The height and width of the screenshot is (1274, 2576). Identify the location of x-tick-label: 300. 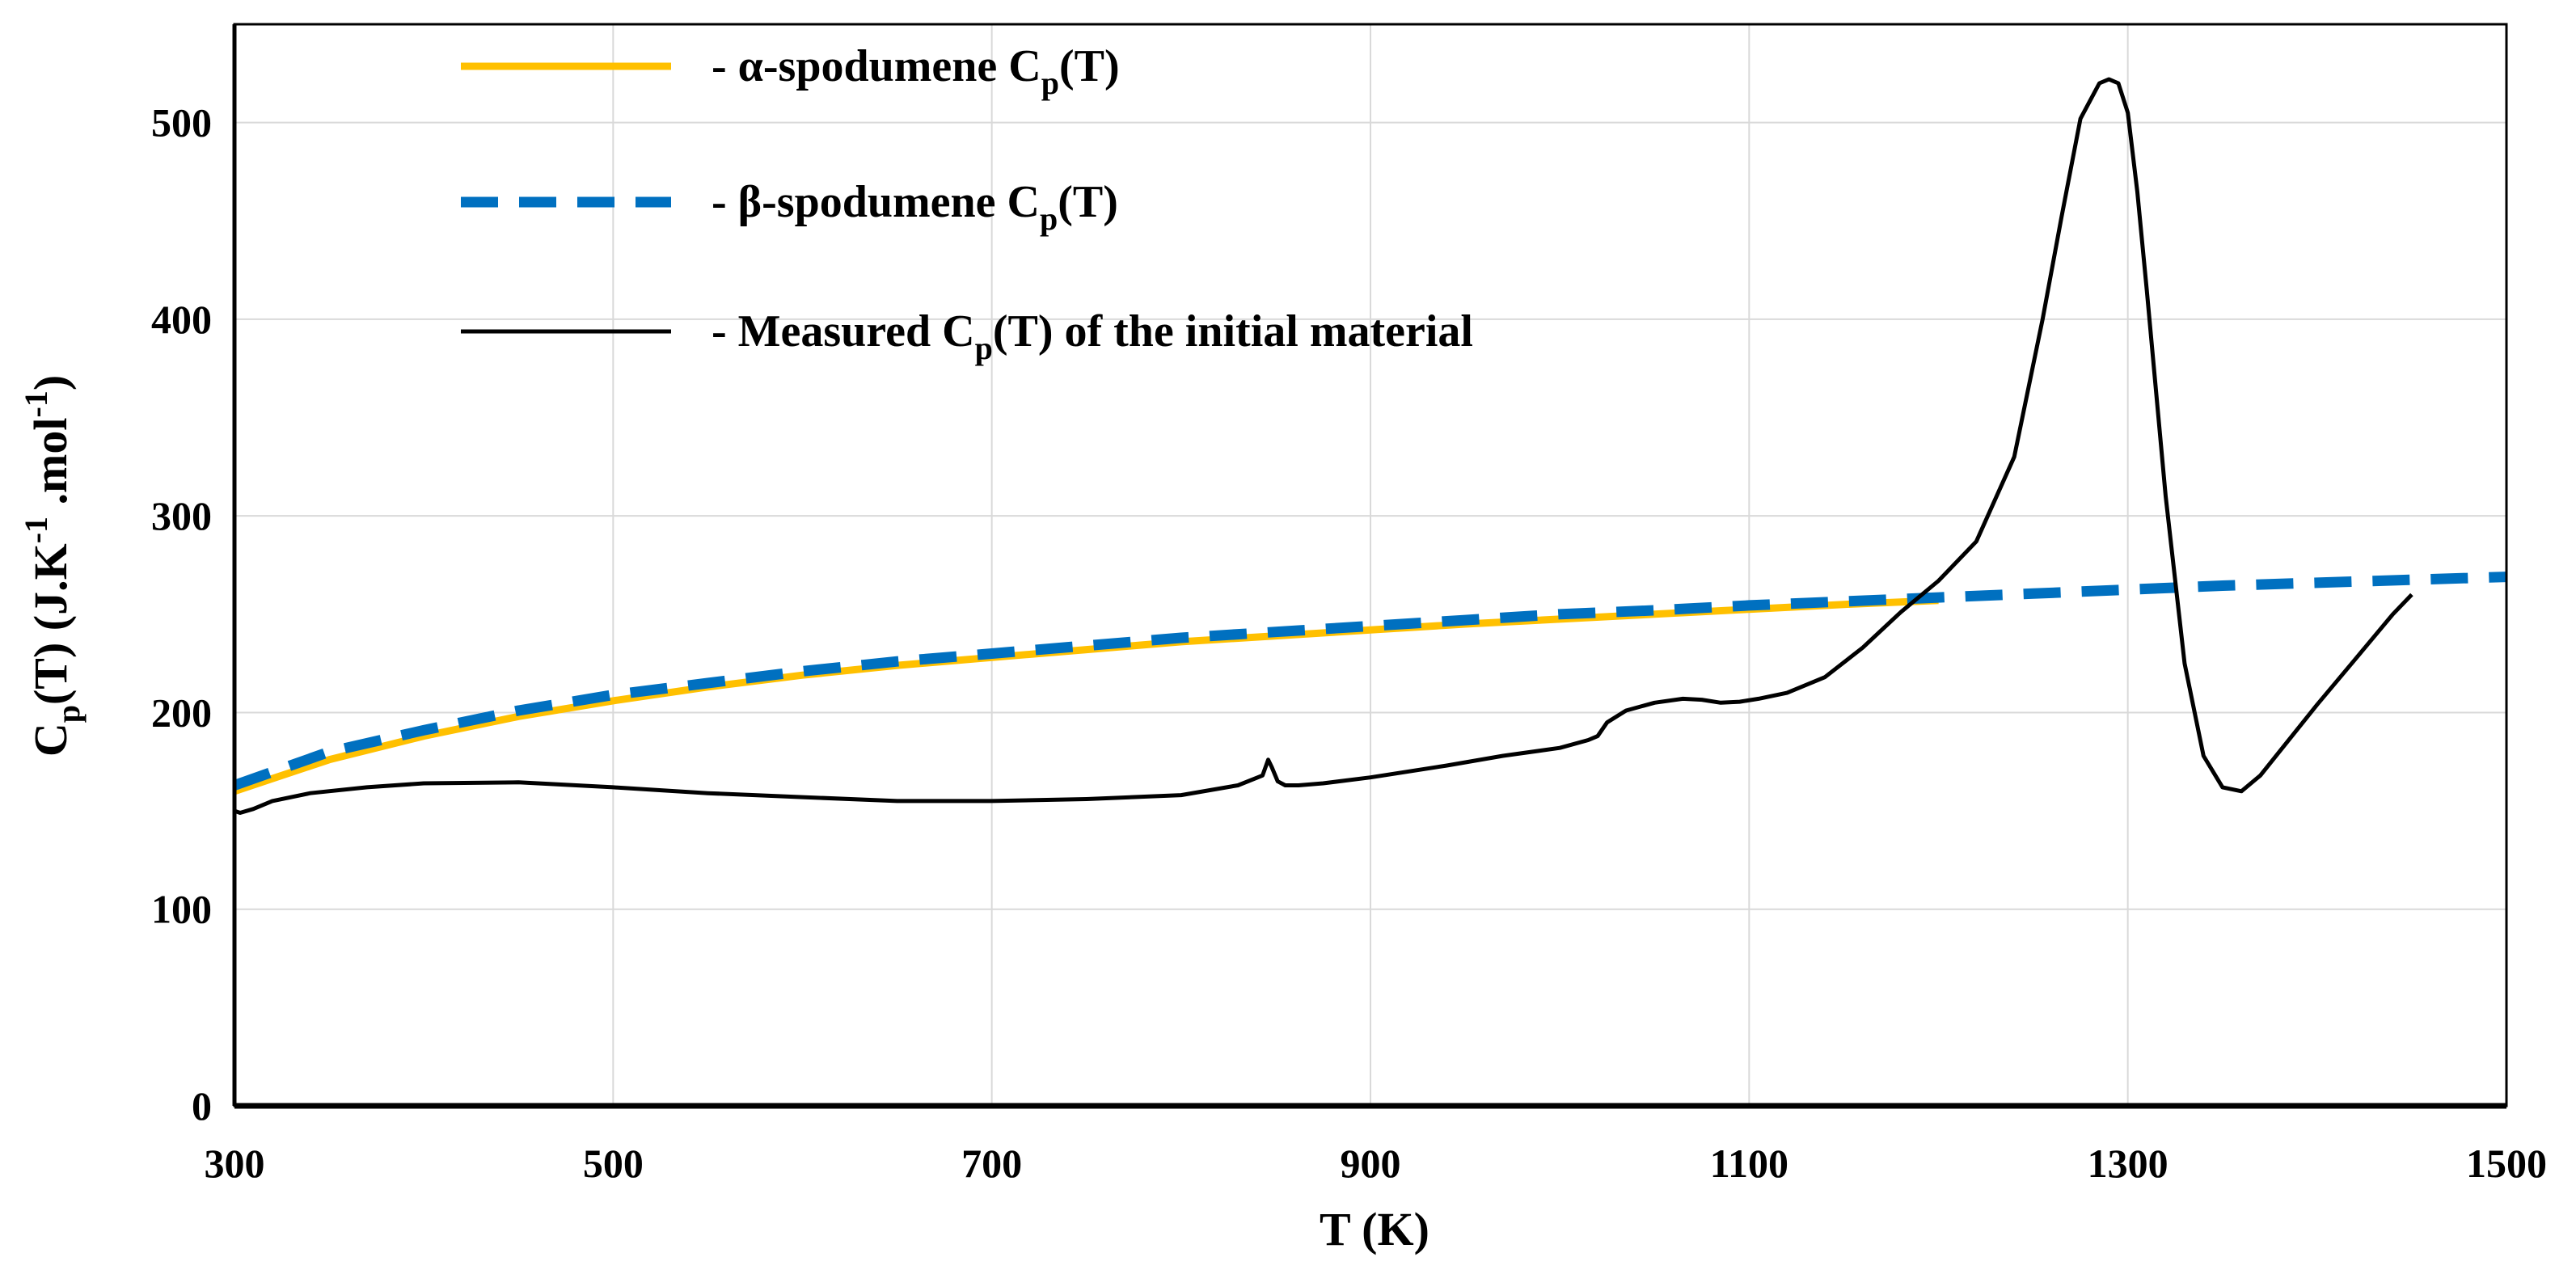
(235, 1164).